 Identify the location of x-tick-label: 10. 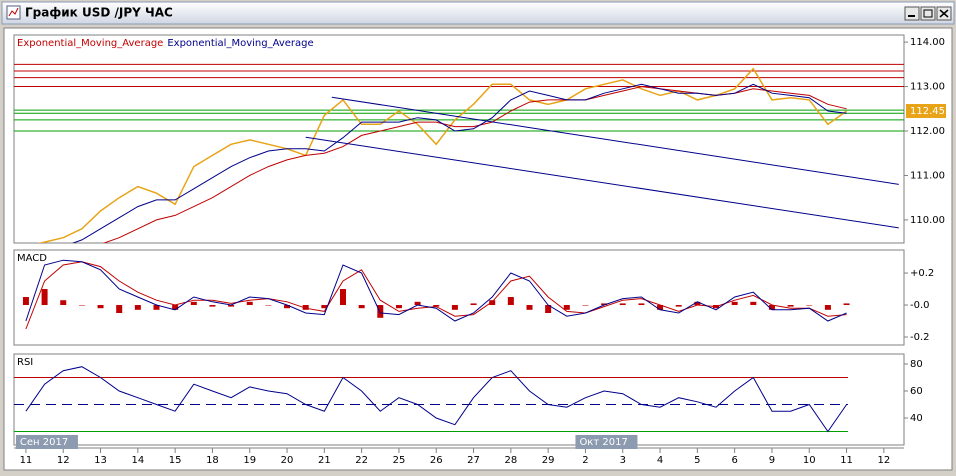
(809, 460).